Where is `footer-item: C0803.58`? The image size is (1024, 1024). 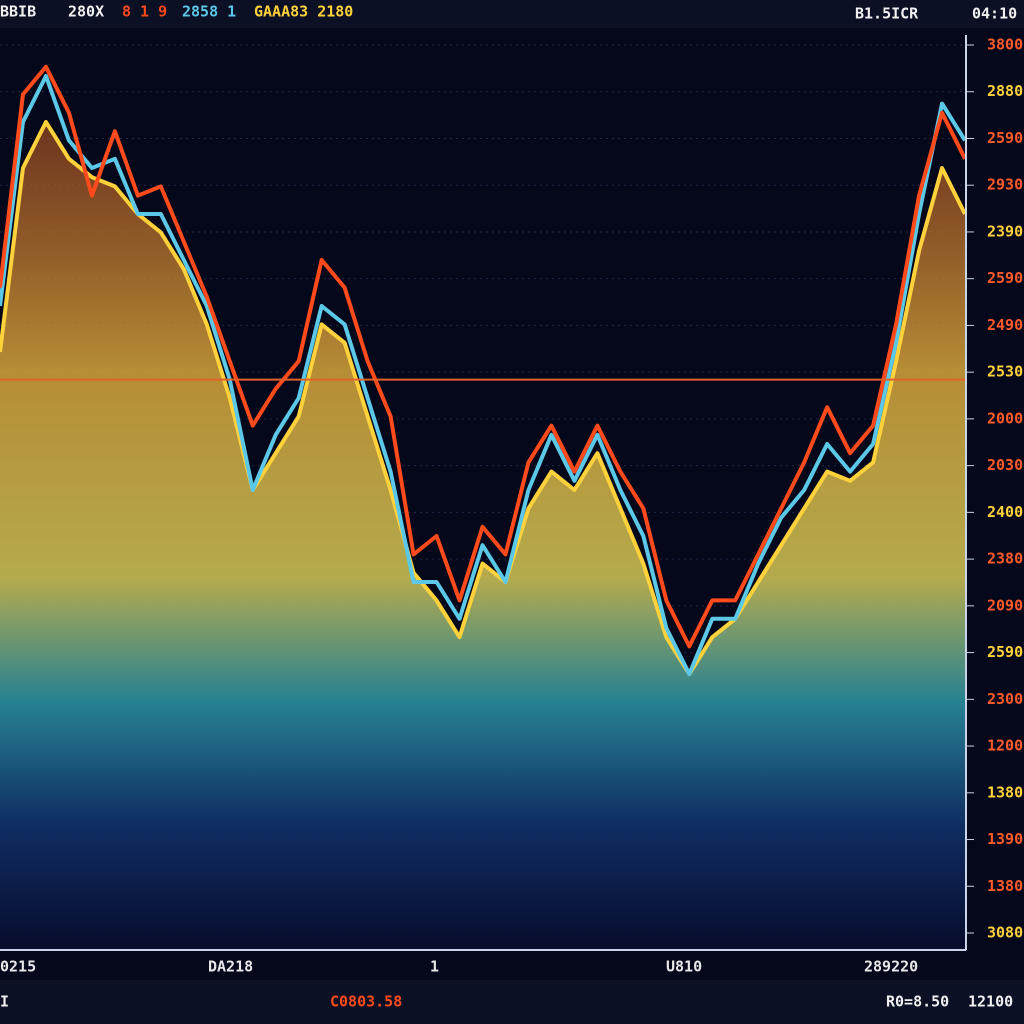
footer-item: C0803.58 is located at coordinates (366, 1002).